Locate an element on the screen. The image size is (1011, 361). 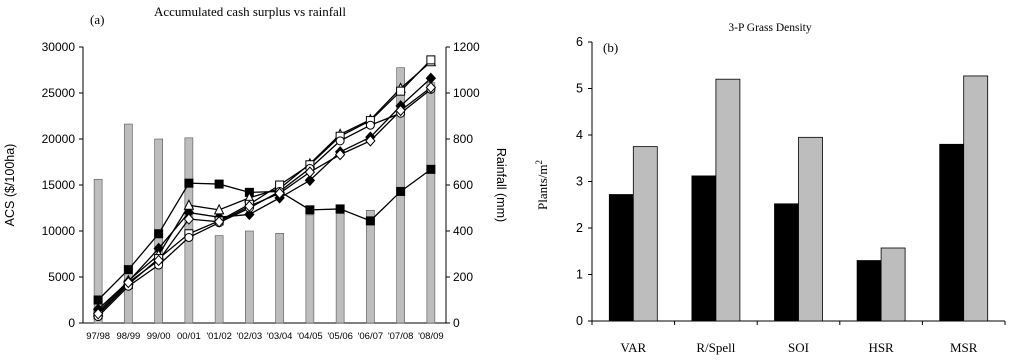
panel-a-x-tick-label: 97/98 is located at coordinates (98, 336).